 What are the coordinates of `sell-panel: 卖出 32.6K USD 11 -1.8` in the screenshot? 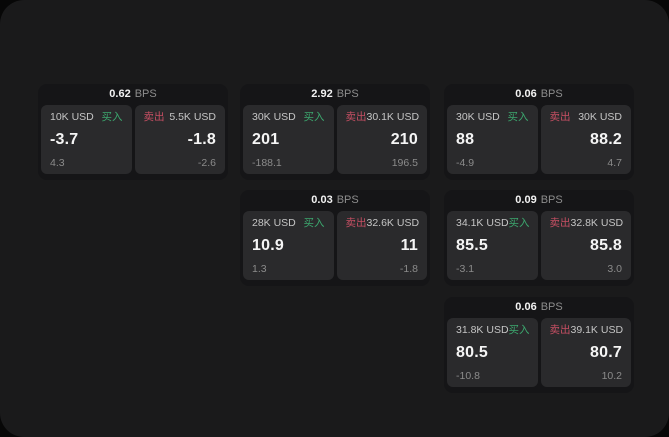 It's located at (381, 245).